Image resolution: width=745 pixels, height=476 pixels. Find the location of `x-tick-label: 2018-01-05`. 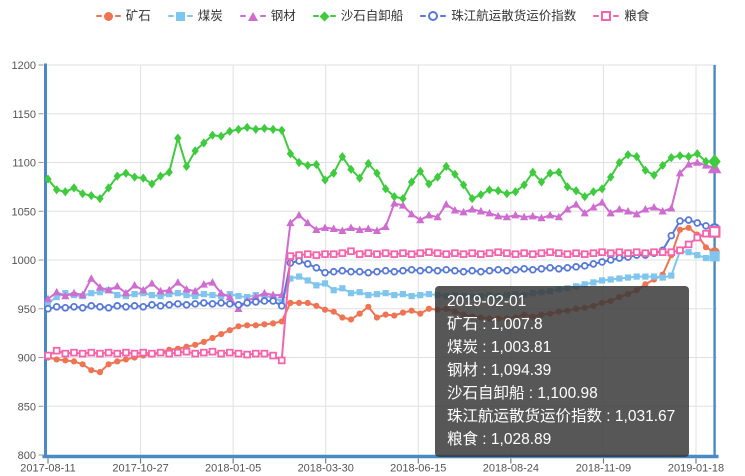

x-tick-label: 2018-01-05 is located at coordinates (233, 469).